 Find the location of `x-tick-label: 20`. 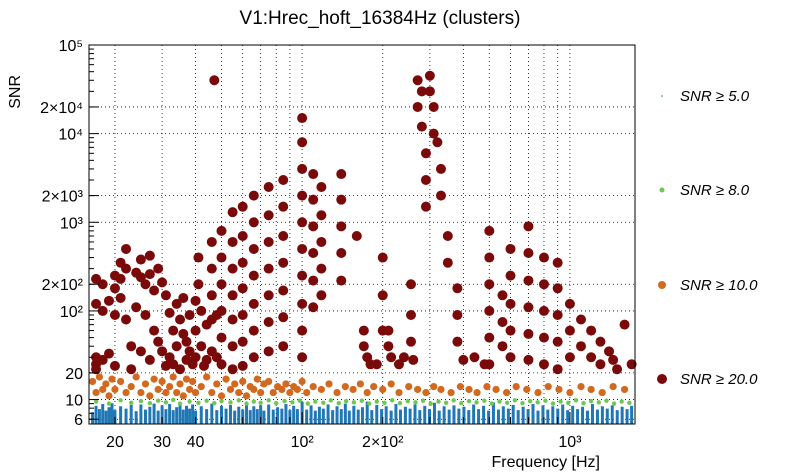

x-tick-label: 20 is located at coordinates (115, 442).